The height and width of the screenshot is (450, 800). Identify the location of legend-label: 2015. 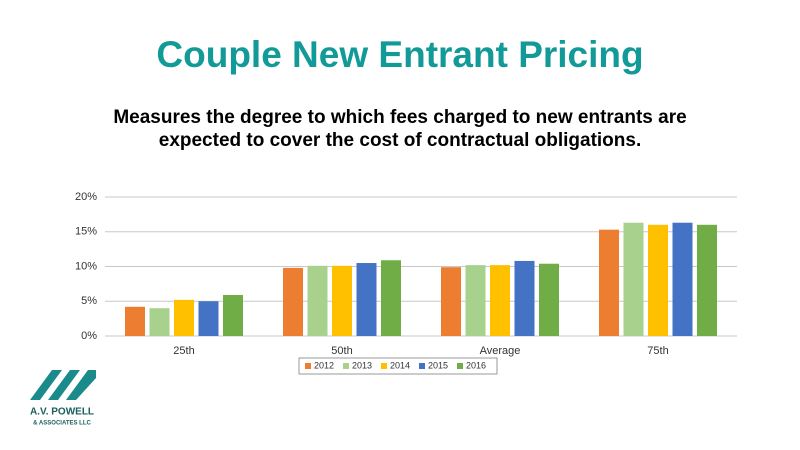
(438, 365).